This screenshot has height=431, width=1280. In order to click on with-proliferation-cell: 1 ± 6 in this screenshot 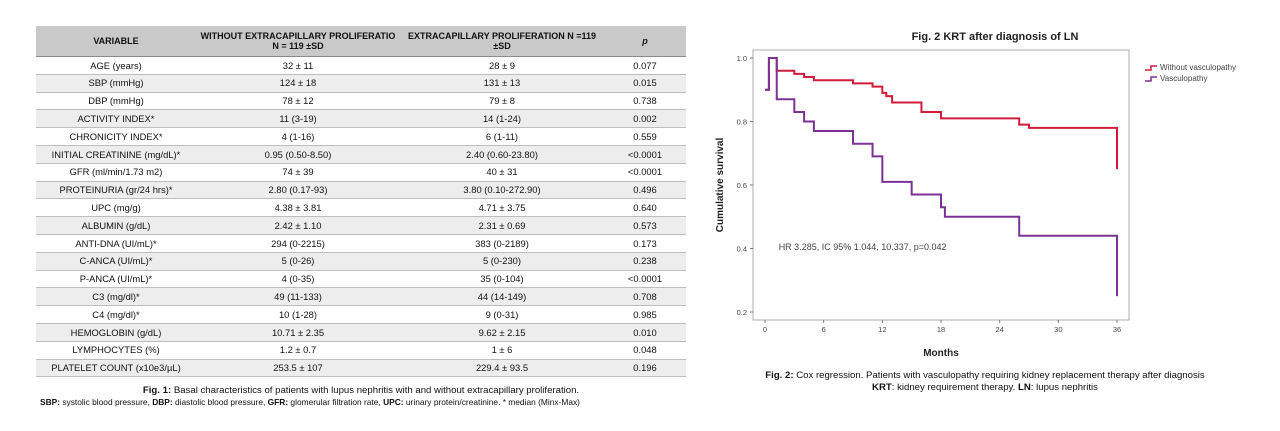, I will do `click(502, 350)`.